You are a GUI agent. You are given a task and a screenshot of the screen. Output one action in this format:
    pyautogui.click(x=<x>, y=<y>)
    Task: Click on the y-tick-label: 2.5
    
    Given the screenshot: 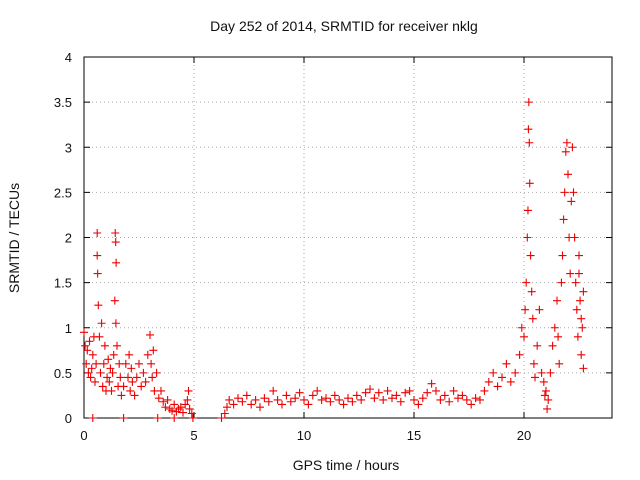 What is the action you would take?
    pyautogui.click(x=63, y=192)
    